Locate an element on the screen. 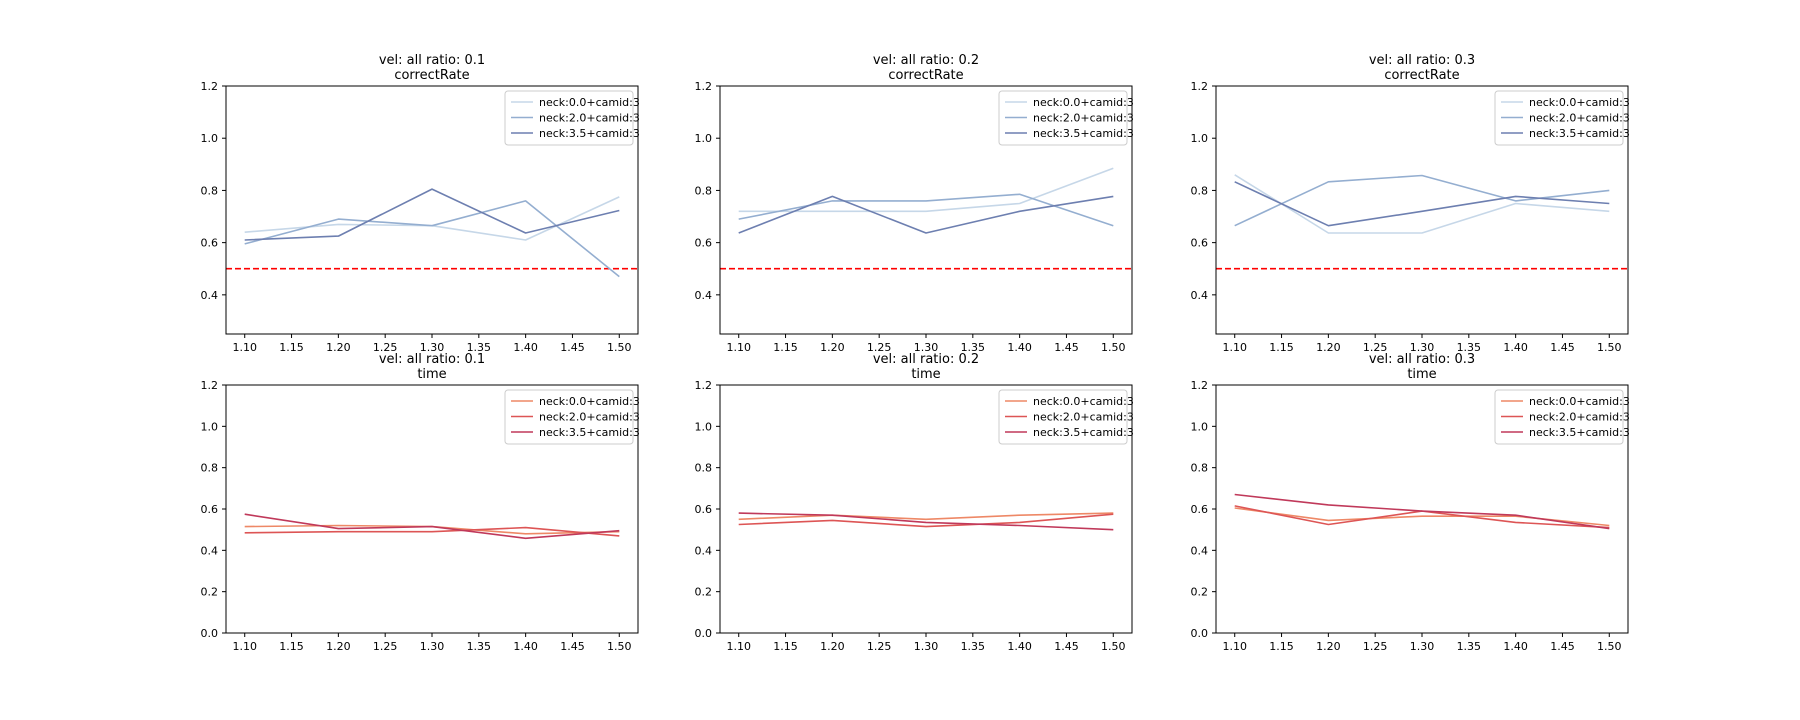 The width and height of the screenshot is (1800, 720). y-tick-label: 0.2 is located at coordinates (704, 592).